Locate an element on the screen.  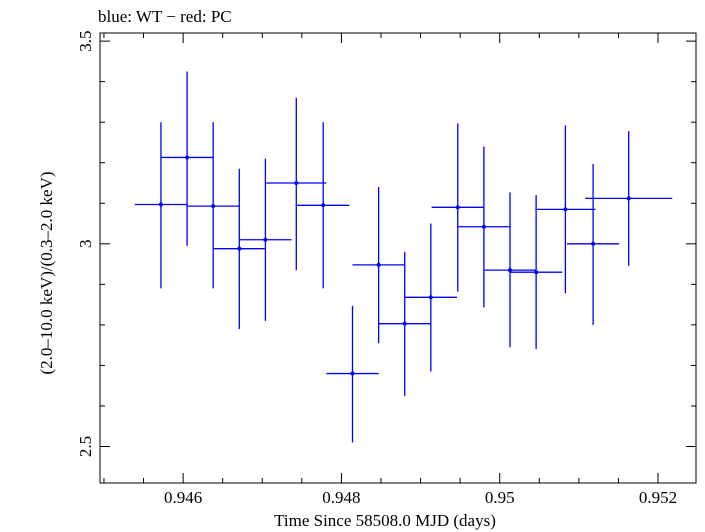
x-tick-label: 0.95 is located at coordinates (500, 497).